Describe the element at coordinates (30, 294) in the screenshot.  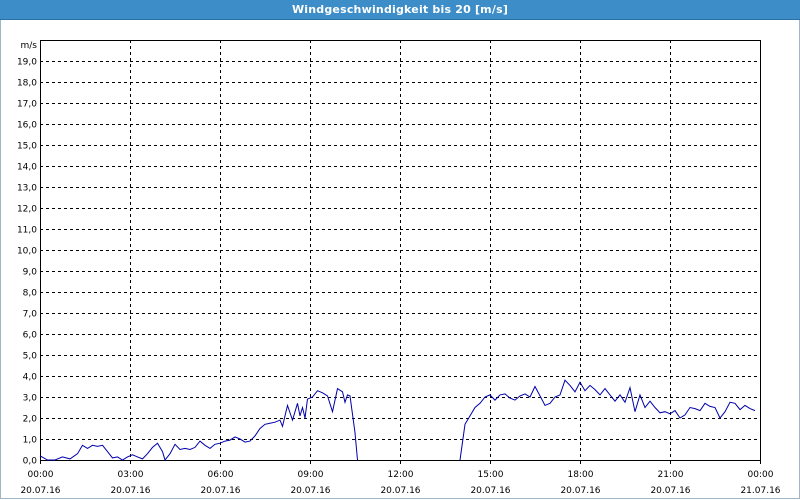
I see `y-tick-label: 8,0` at that location.